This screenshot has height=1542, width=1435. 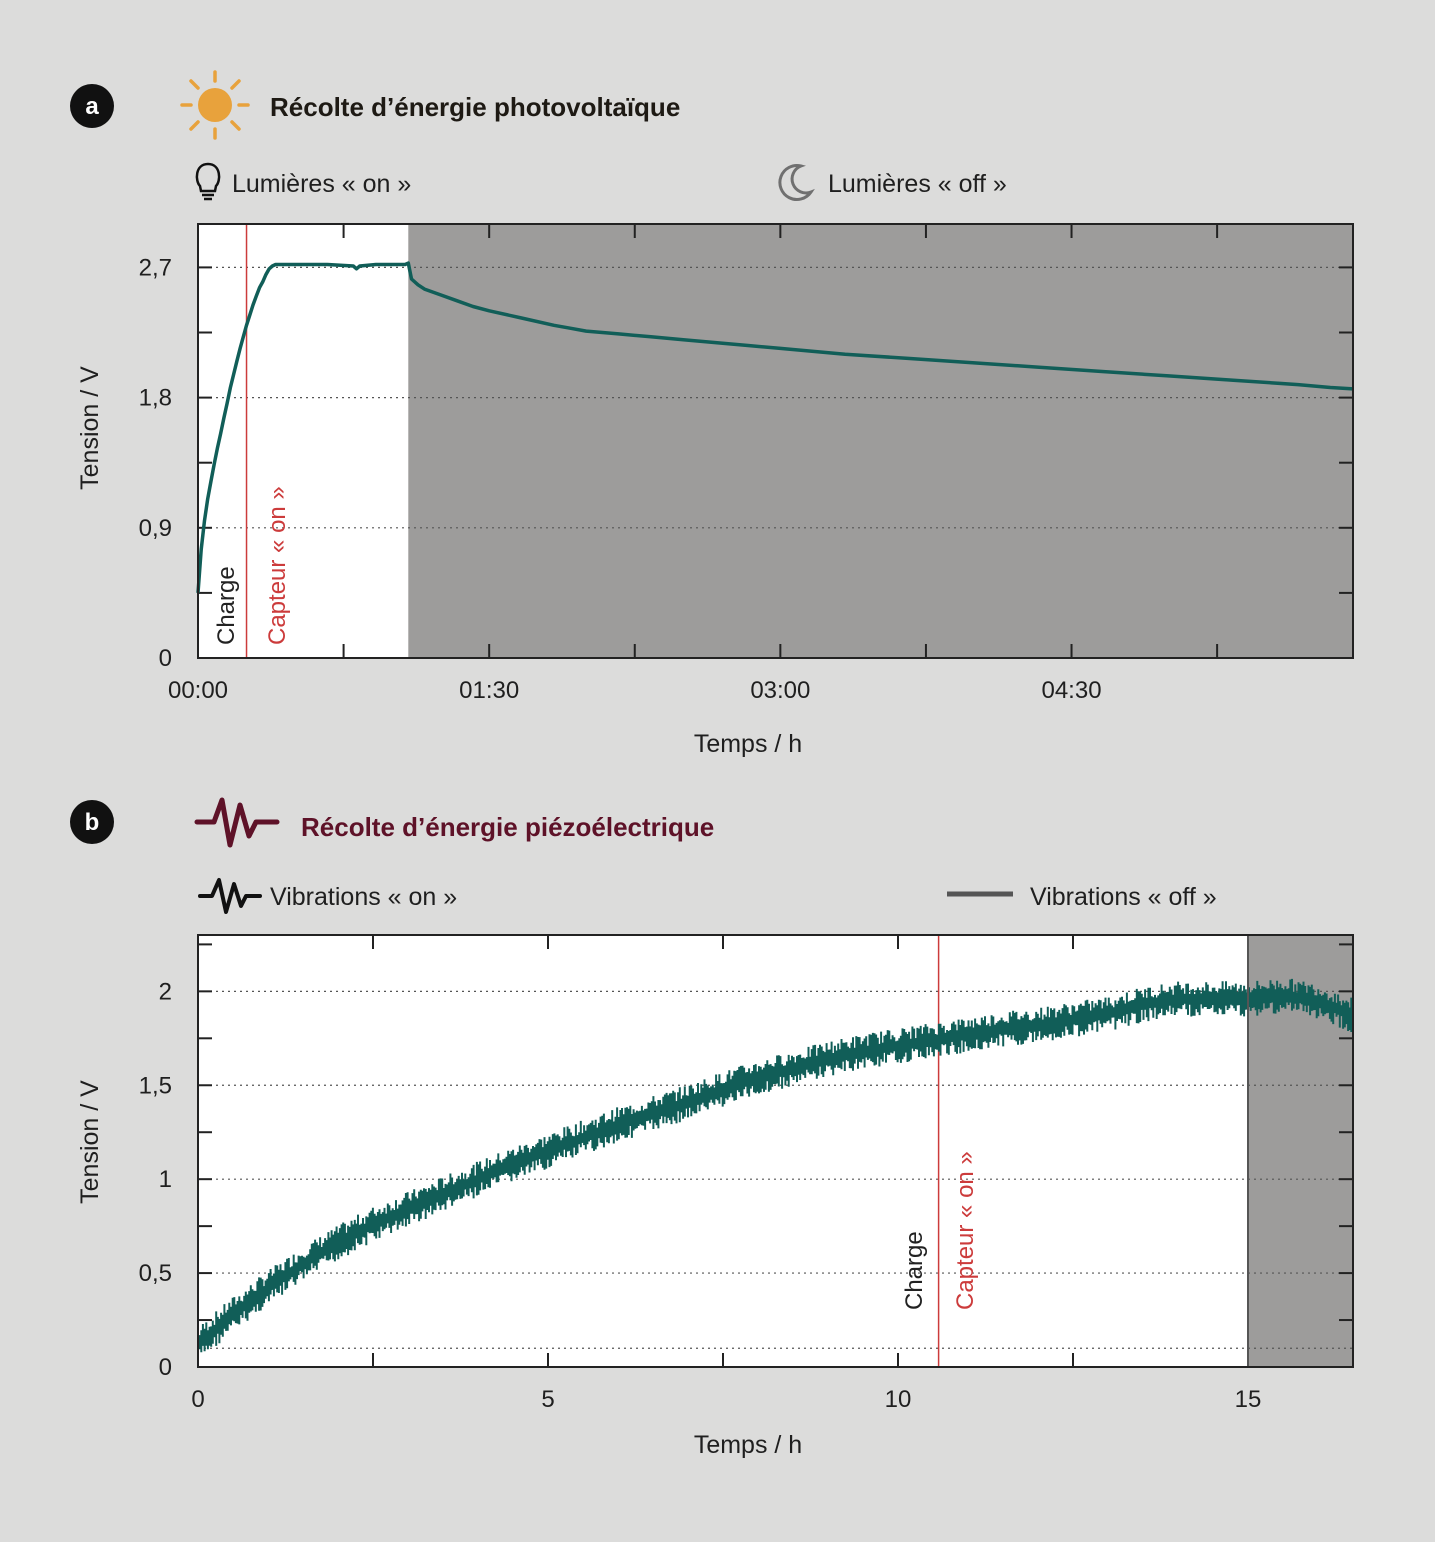 I want to click on panel-a-badge, so click(x=92, y=106).